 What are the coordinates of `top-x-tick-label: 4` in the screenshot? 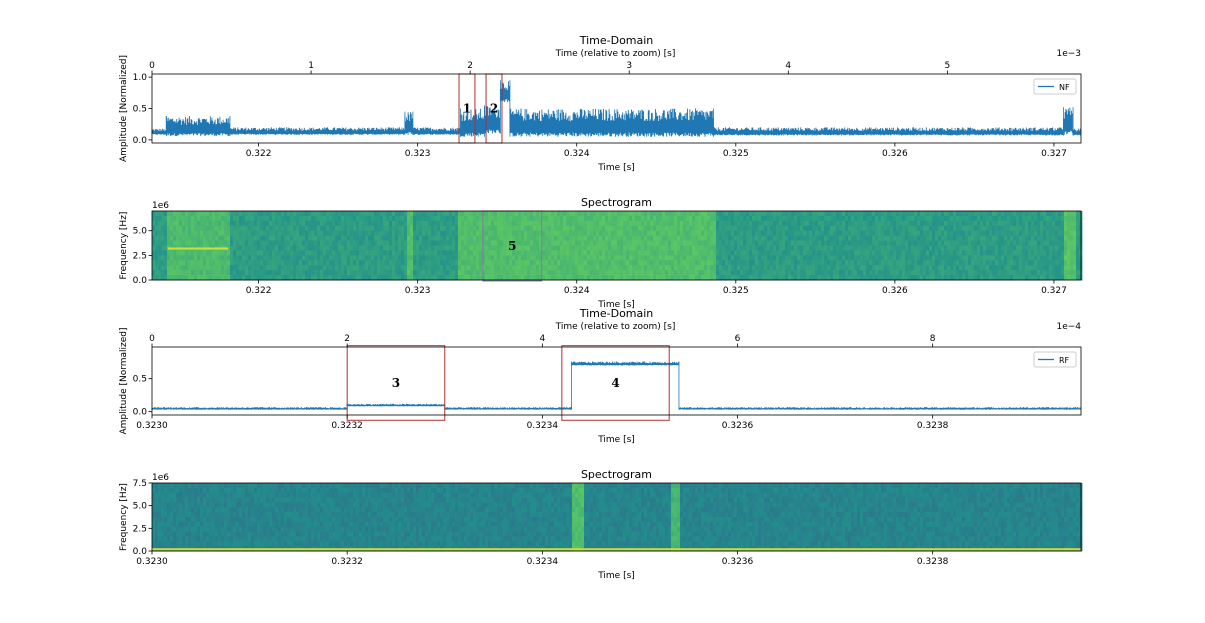 It's located at (542, 339).